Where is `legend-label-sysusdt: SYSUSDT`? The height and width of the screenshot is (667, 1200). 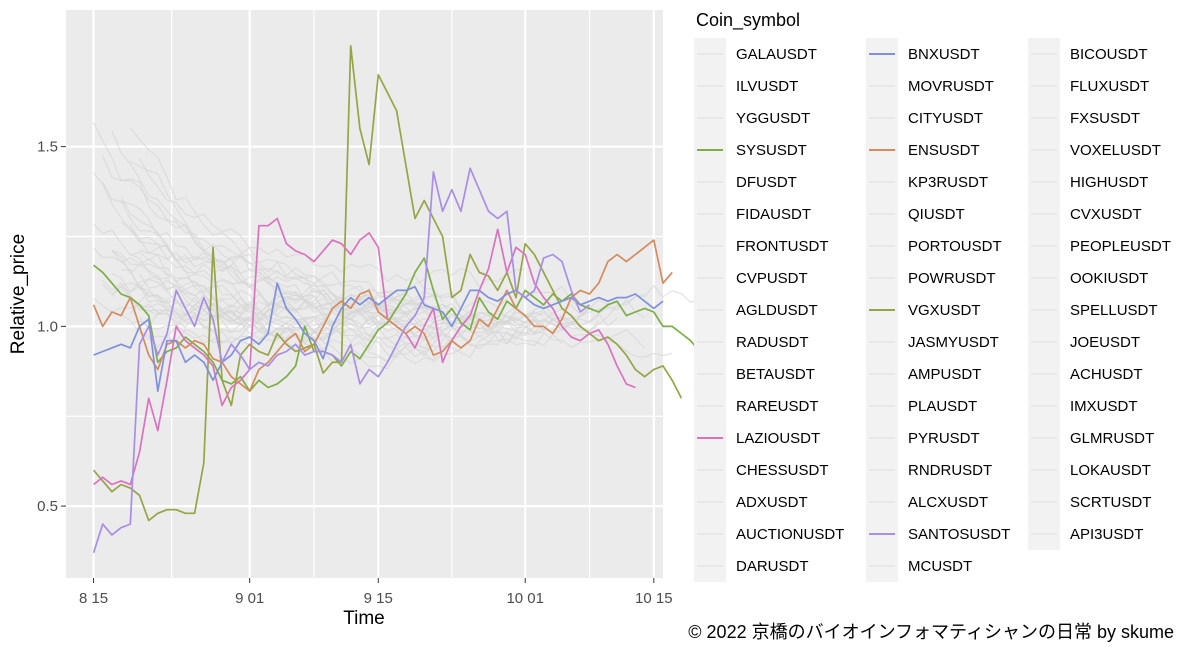 legend-label-sysusdt: SYSUSDT is located at coordinates (771, 150).